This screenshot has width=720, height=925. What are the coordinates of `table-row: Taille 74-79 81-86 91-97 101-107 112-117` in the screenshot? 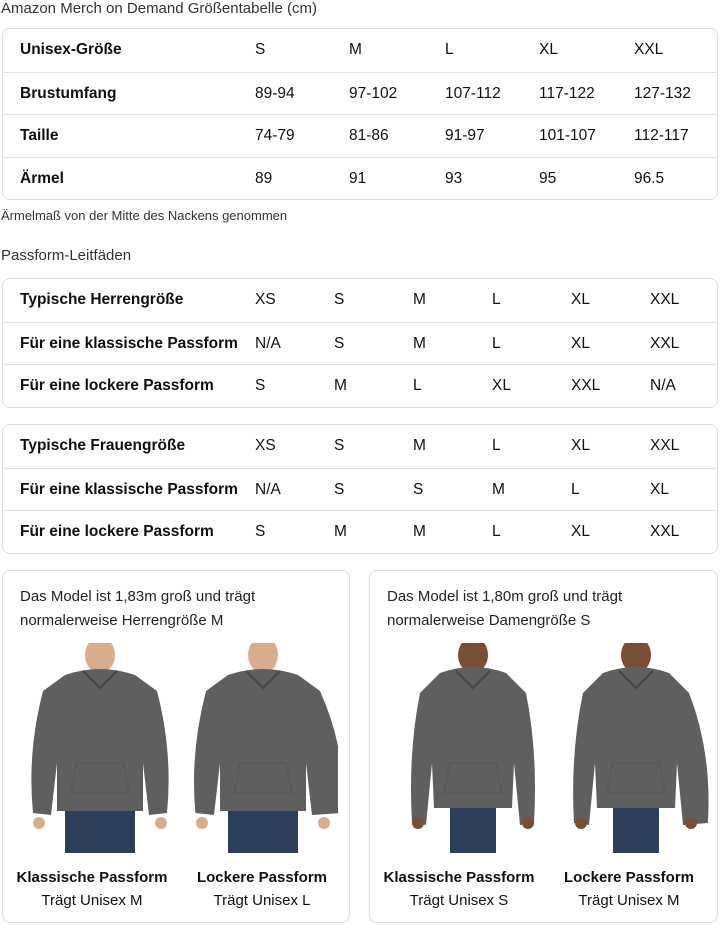 It's located at (360, 135).